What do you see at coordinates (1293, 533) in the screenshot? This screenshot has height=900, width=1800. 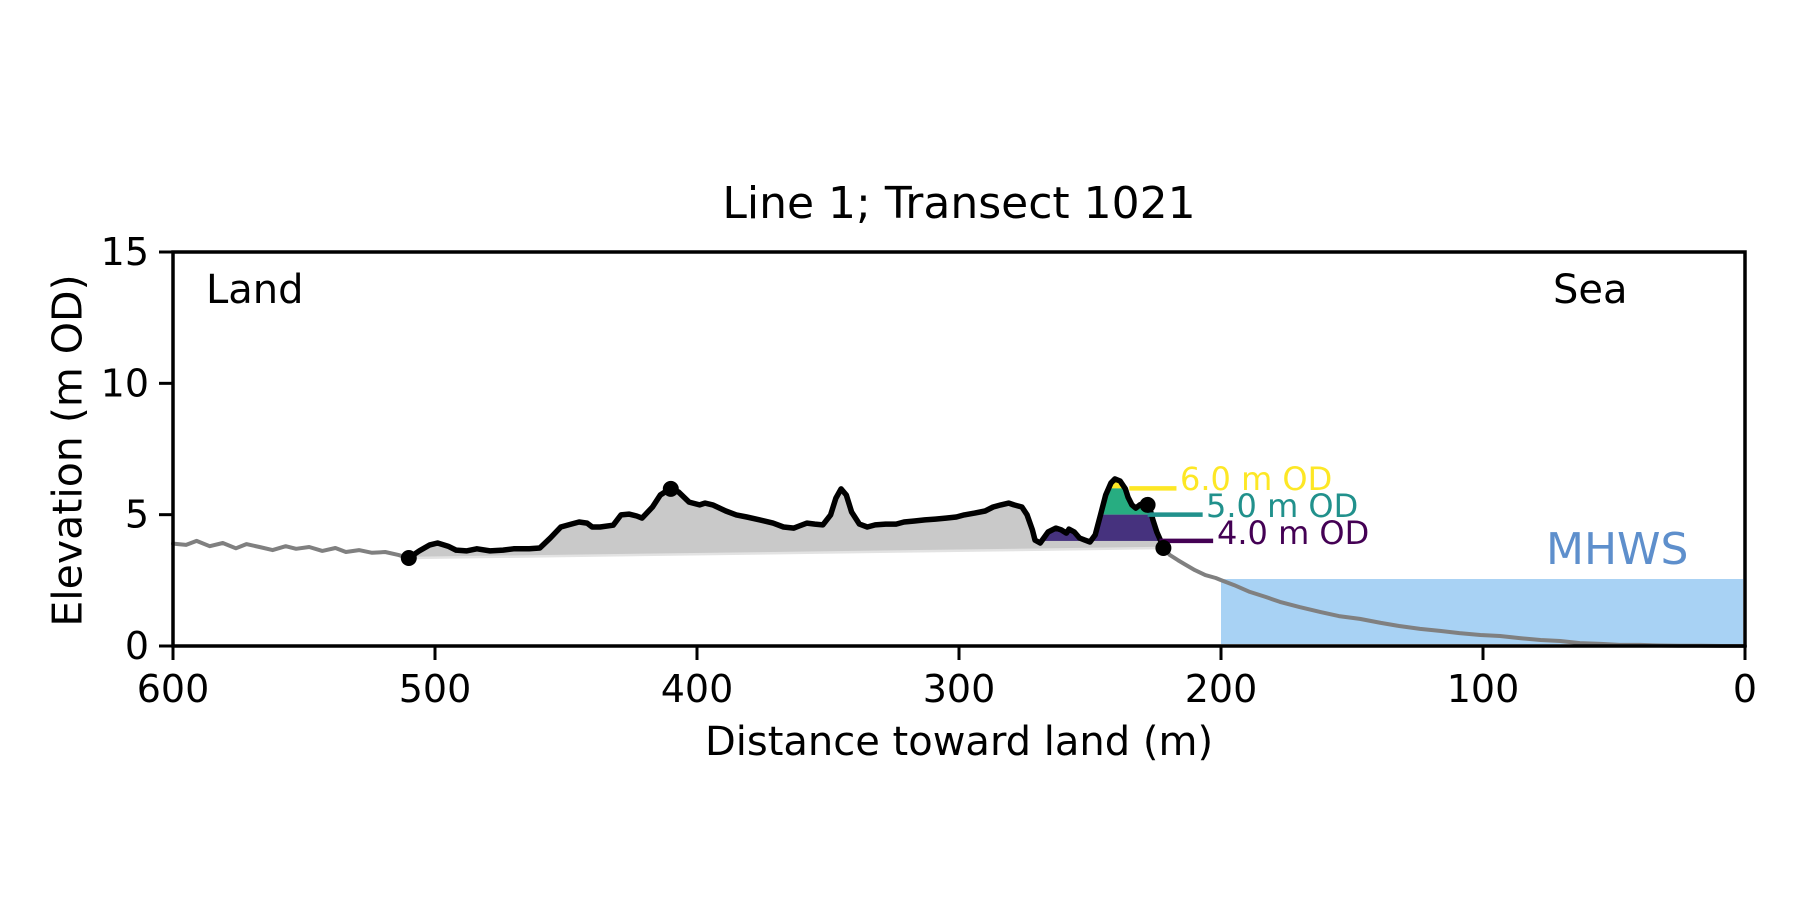 I see `contour-label-4m: 4.0 m OD` at bounding box center [1293, 533].